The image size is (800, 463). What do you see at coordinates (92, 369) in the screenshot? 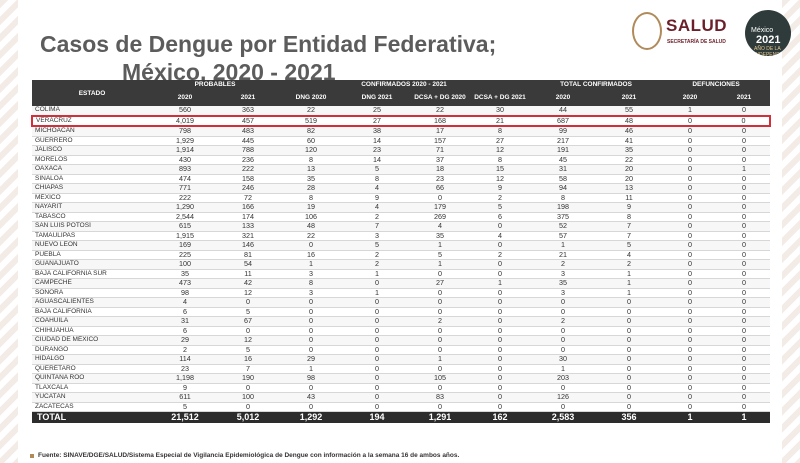
I see `state-name-cell: QUERÉTARO` at bounding box center [92, 369].